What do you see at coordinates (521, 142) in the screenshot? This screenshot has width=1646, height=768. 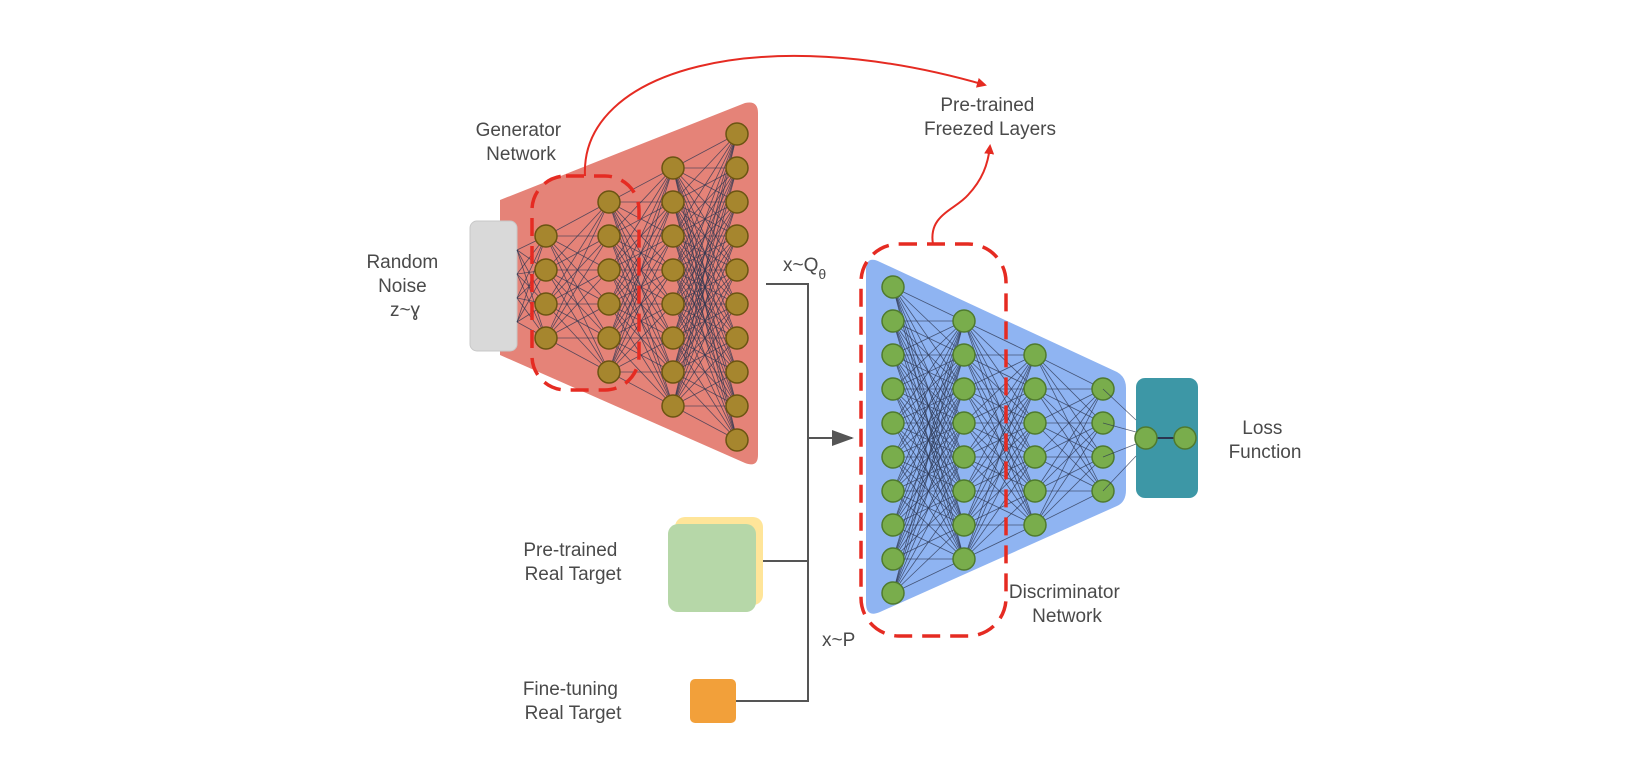 I see `generator-label: Generator Network` at bounding box center [521, 142].